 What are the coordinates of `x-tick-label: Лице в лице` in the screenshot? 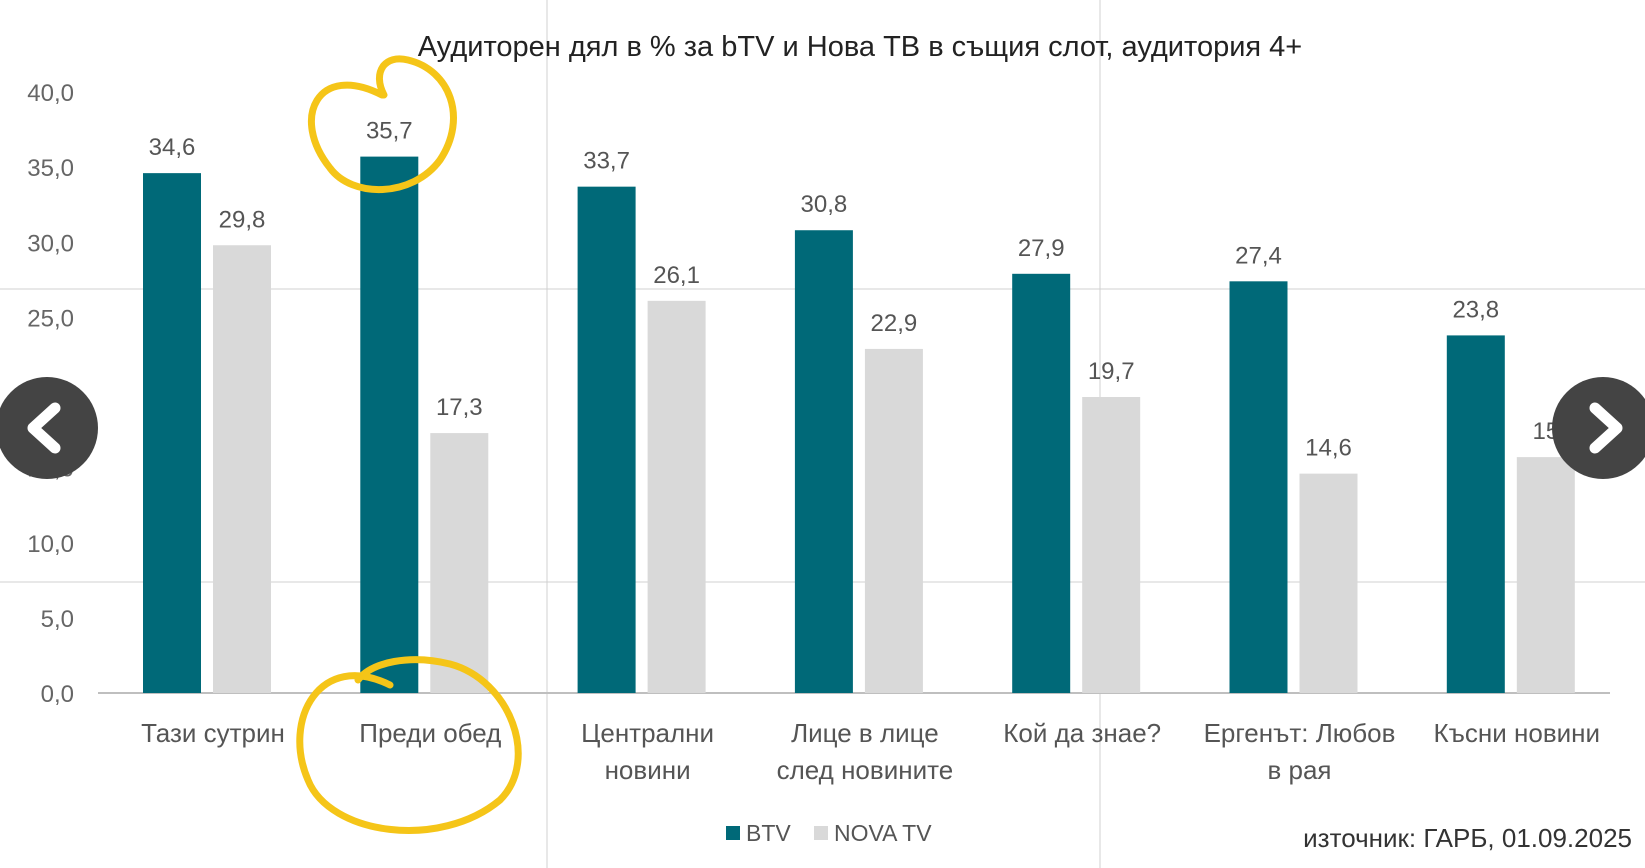 It's located at (865, 733).